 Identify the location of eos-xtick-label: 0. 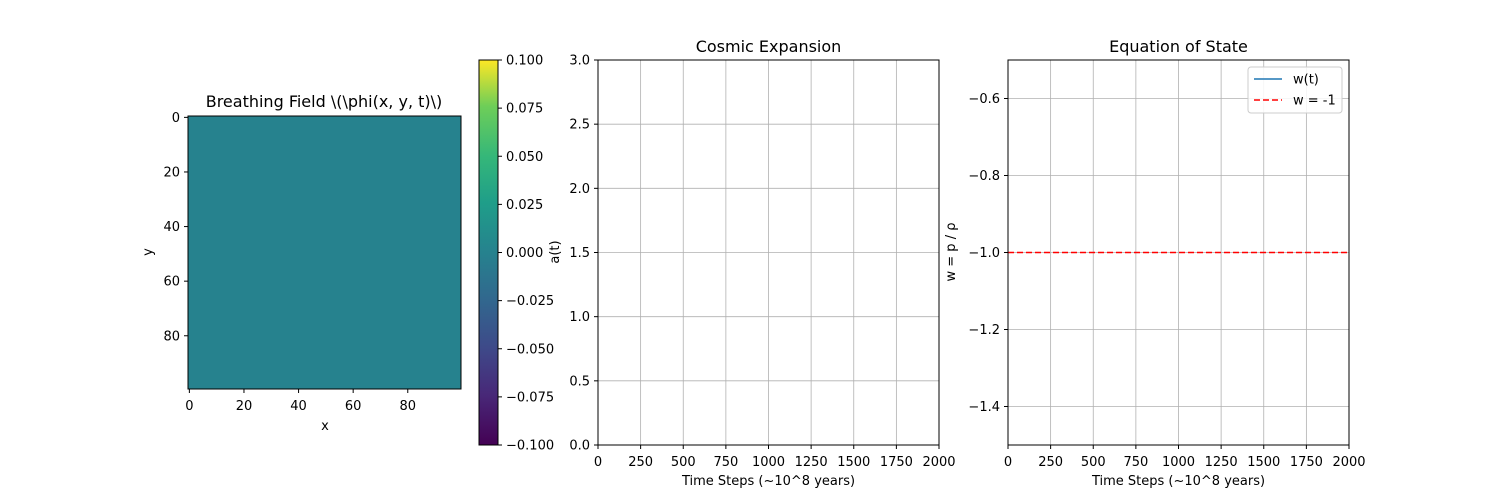
(1008, 462).